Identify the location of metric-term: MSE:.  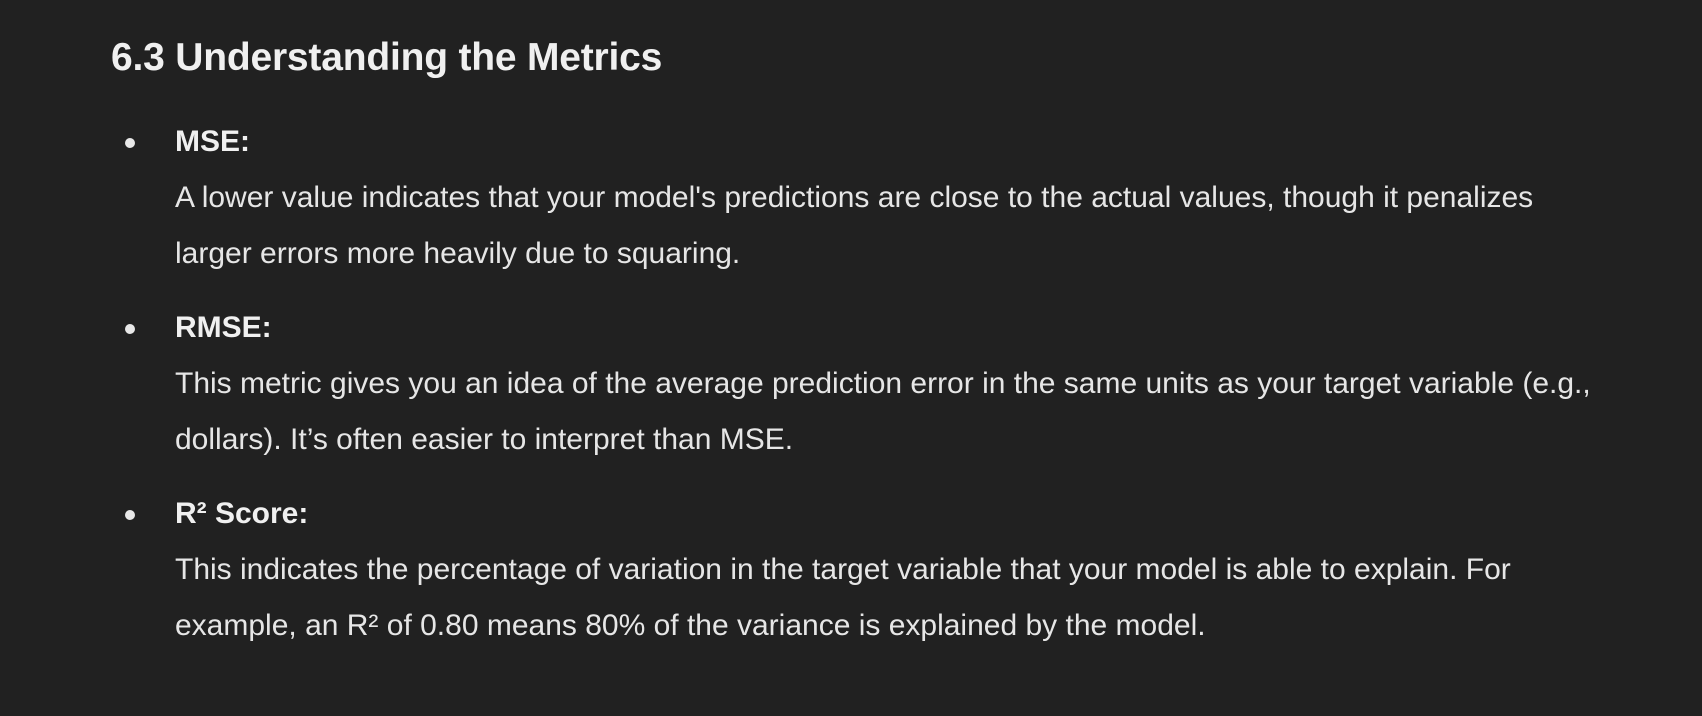
(212, 141).